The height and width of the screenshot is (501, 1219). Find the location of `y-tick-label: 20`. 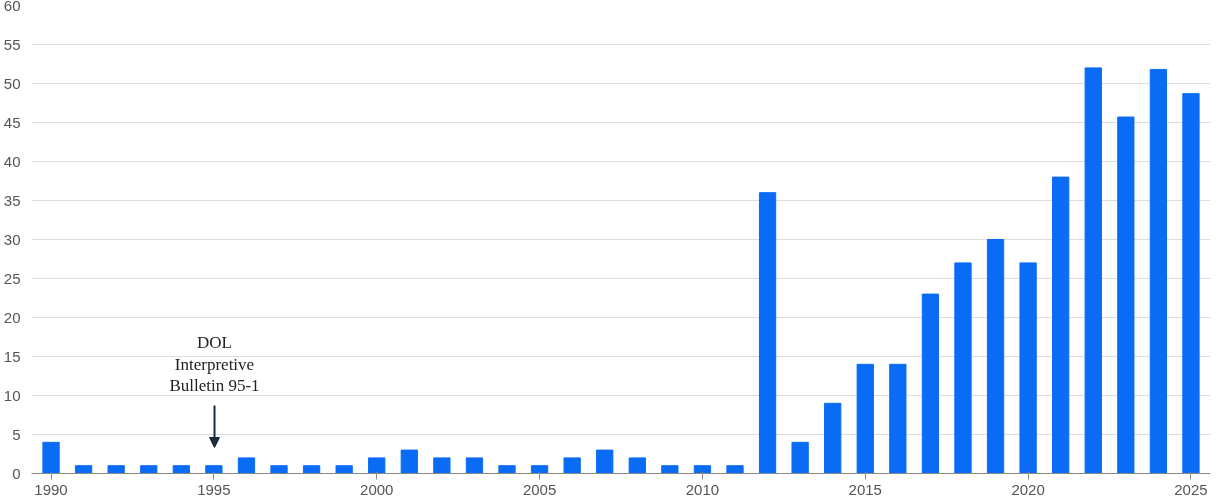

y-tick-label: 20 is located at coordinates (12, 317).